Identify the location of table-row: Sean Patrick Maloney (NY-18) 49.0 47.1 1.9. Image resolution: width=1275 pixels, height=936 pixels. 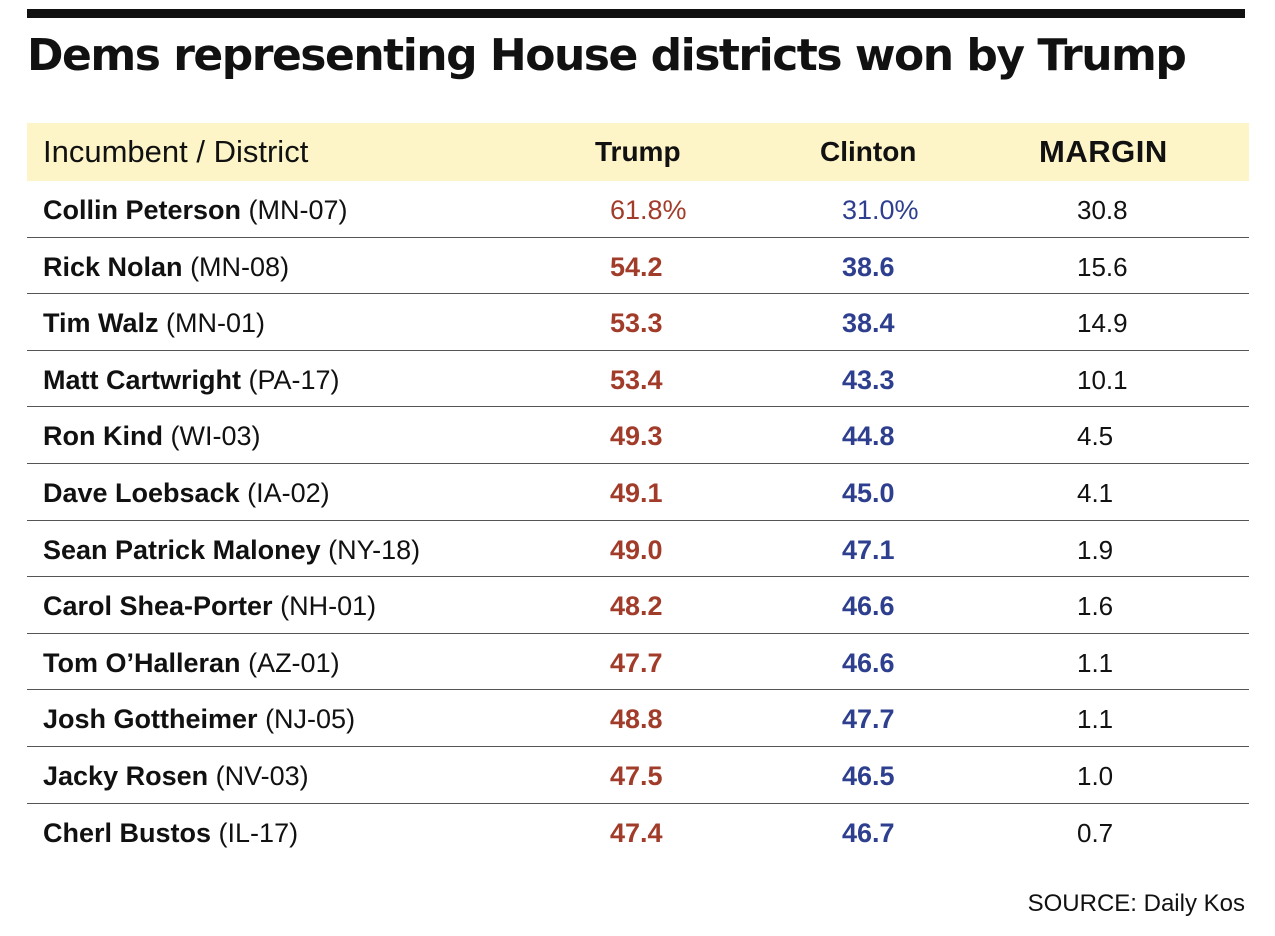
(638, 549).